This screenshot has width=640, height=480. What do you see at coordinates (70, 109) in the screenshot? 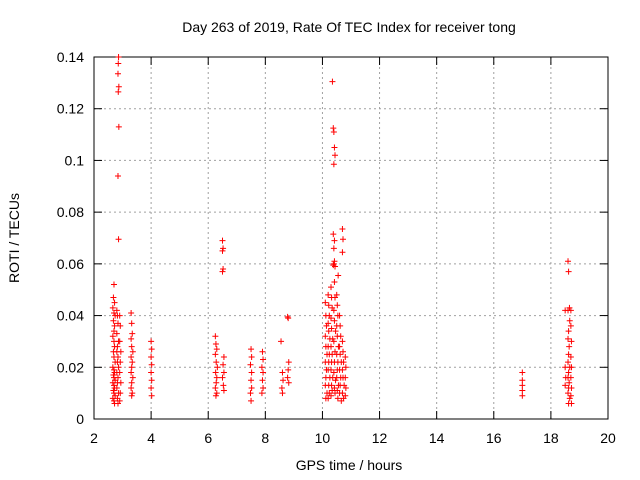
I see `y-tick-label: 0.12` at bounding box center [70, 109].